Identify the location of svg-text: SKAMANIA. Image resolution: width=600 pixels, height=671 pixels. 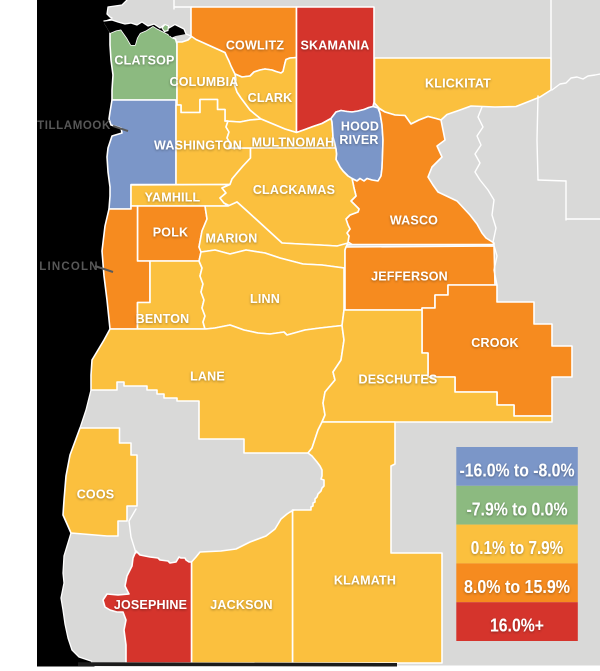
(335, 45).